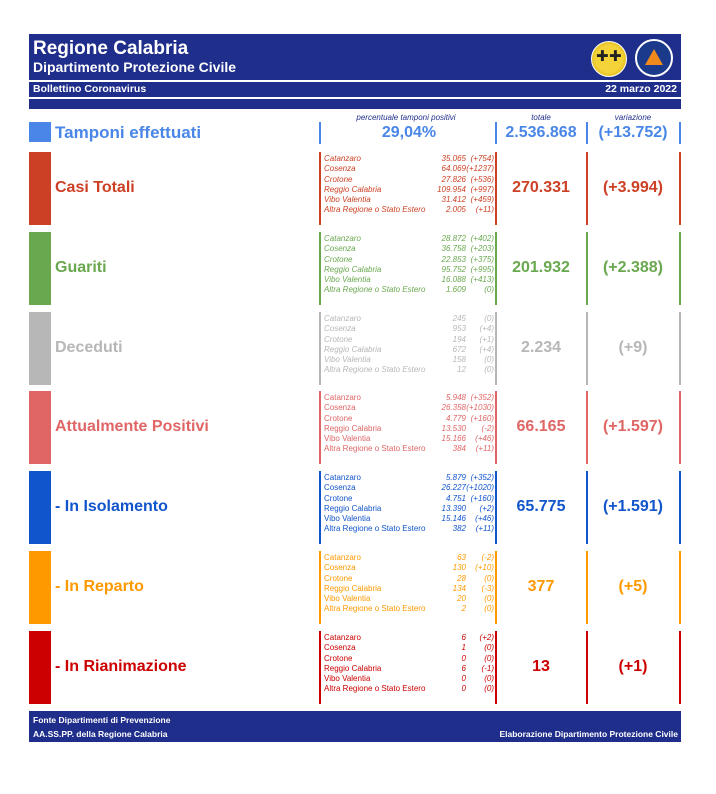 The width and height of the screenshot is (716, 794). I want to click on province-value: 194, so click(459, 339).